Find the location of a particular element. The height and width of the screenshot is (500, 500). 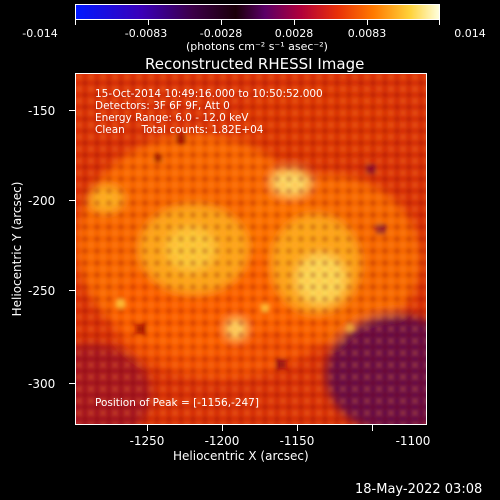

timestamp-footer: 18-May-2022 03:08 is located at coordinates (419, 489).